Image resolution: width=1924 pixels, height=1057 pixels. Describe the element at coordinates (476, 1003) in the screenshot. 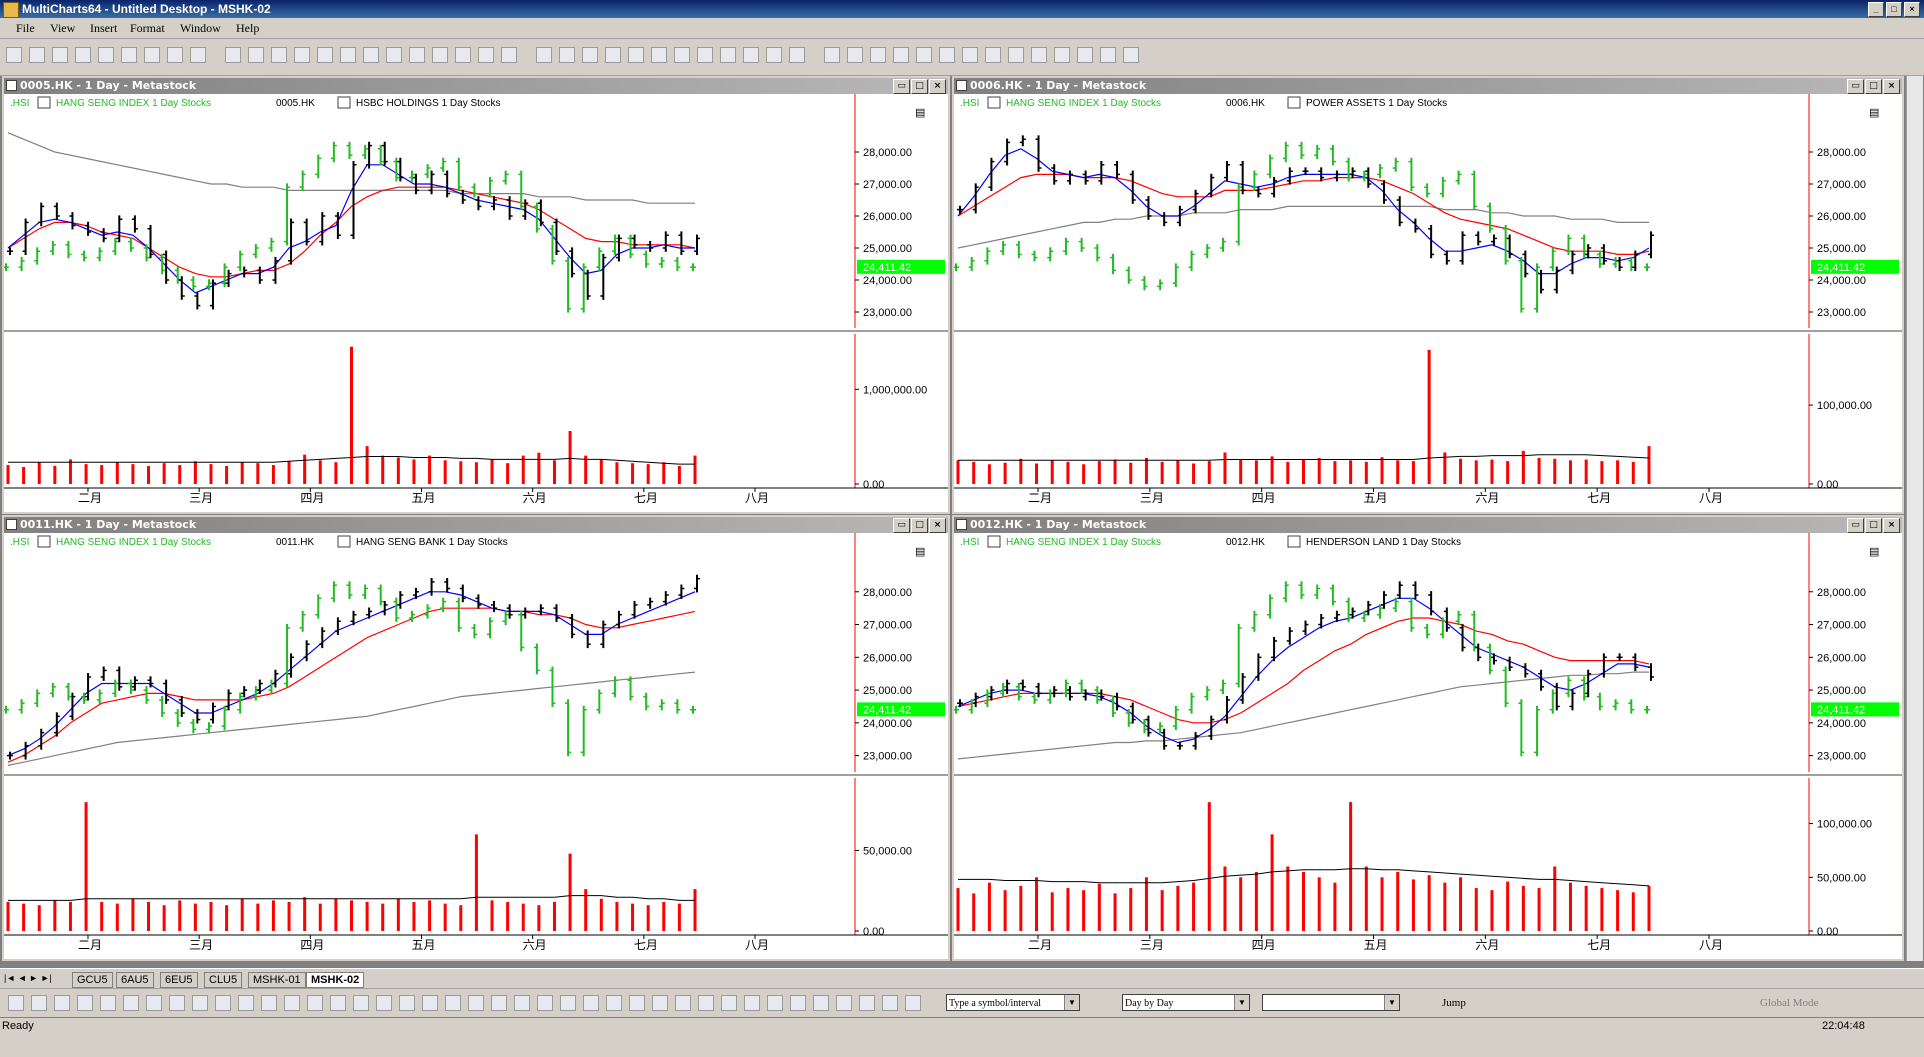

I see `draw-tool-20-icon` at that location.